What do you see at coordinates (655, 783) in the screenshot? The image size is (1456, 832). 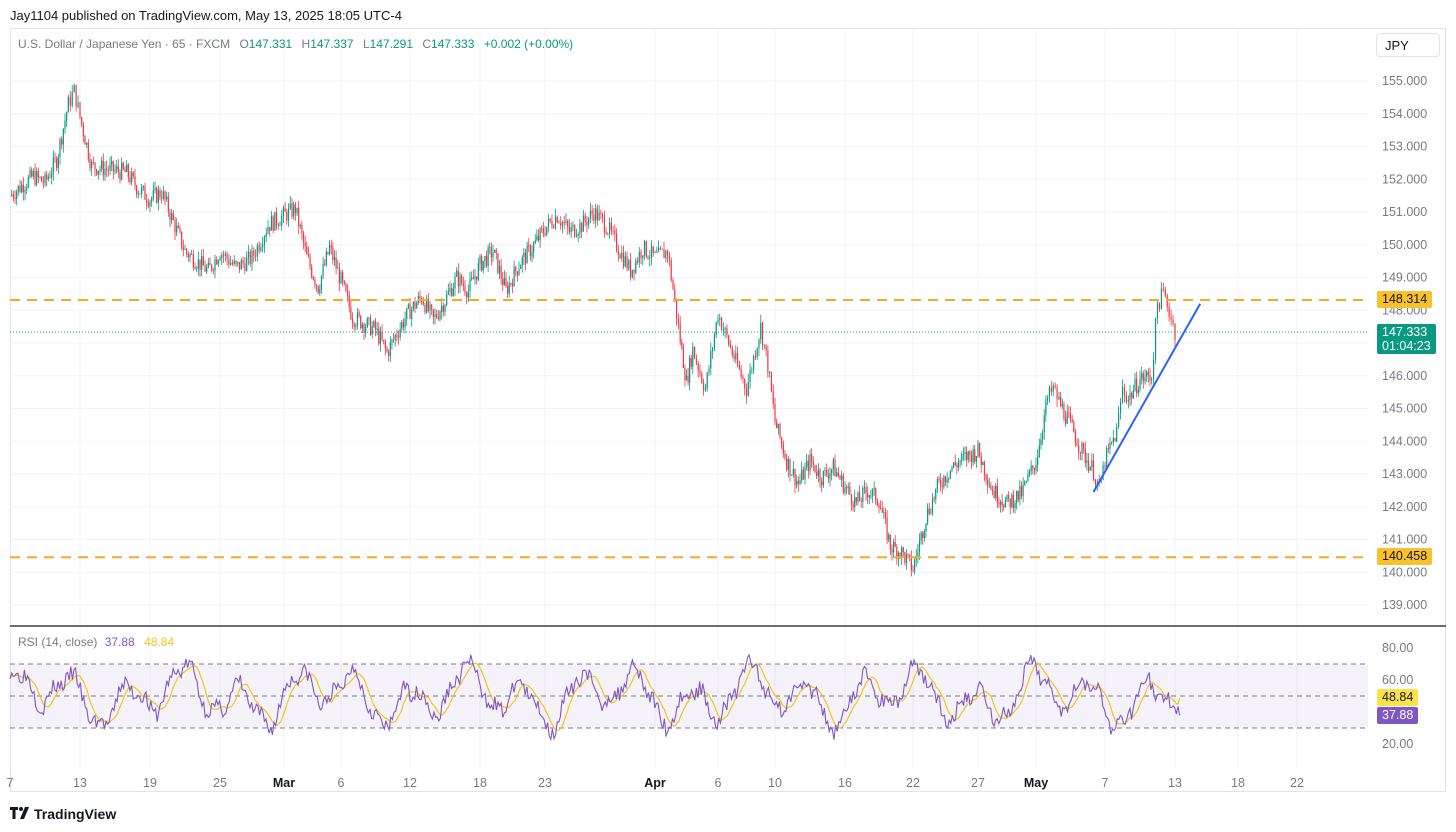 I see `time-axis-label: Apr` at bounding box center [655, 783].